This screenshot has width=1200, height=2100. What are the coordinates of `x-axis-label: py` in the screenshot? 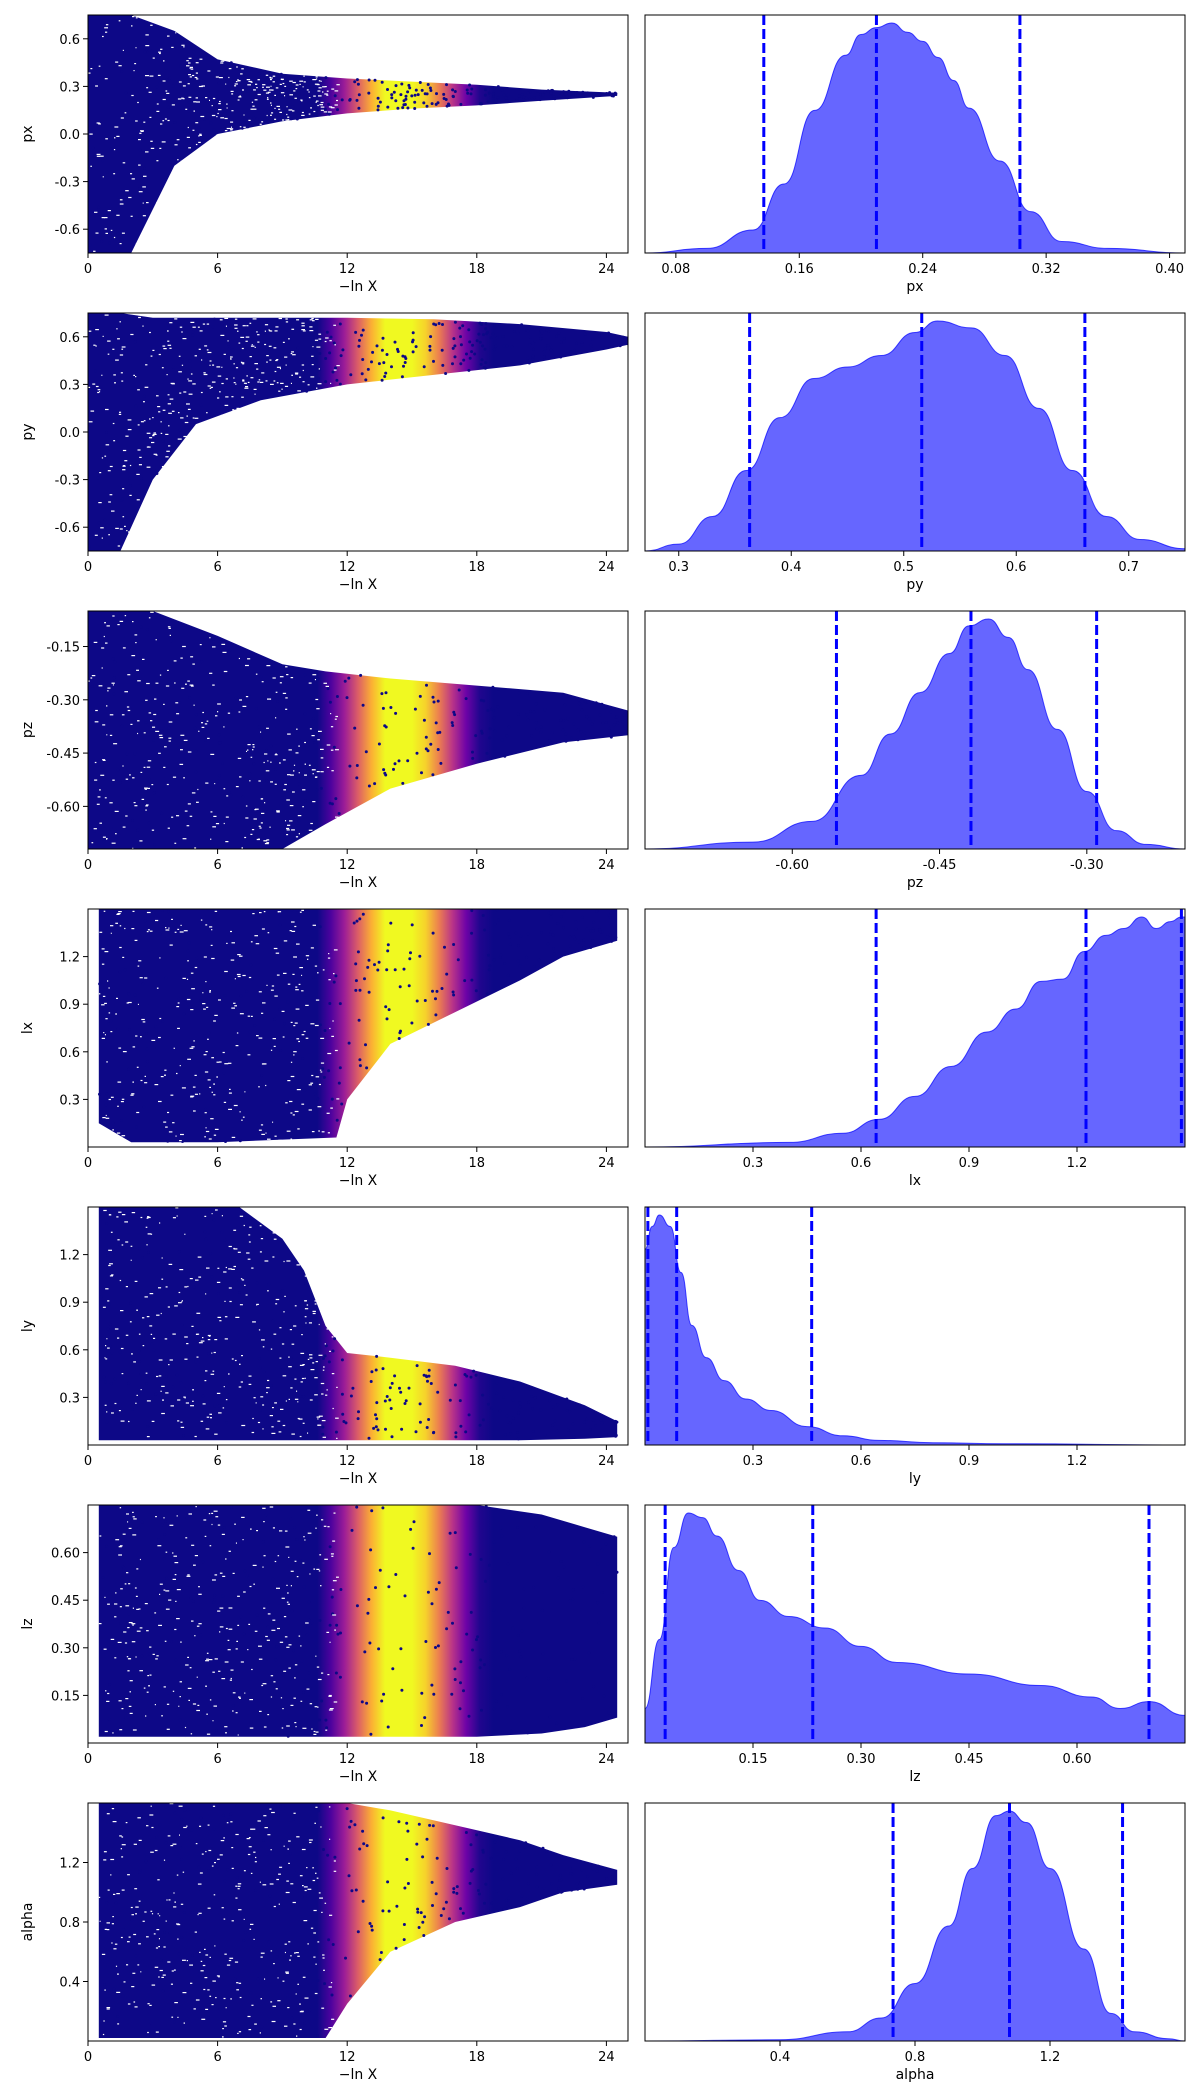 It's located at (914, 585).